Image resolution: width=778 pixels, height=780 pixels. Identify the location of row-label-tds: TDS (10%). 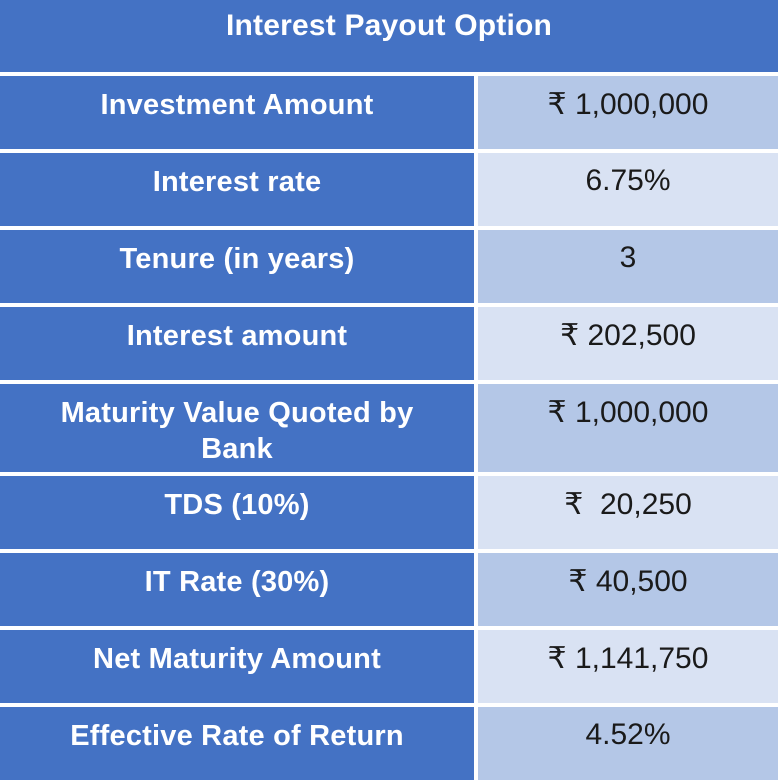
(237, 512).